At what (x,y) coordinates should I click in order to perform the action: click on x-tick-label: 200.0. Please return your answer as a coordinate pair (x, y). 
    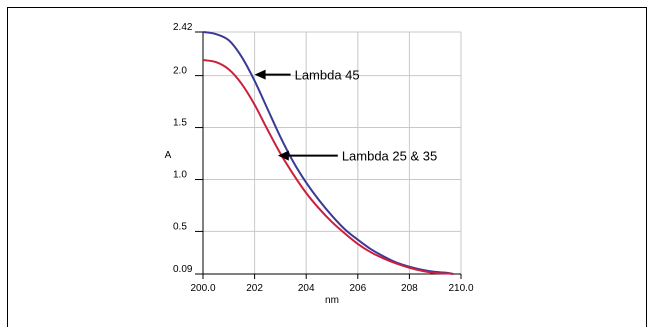
    Looking at the image, I should click on (202, 288).